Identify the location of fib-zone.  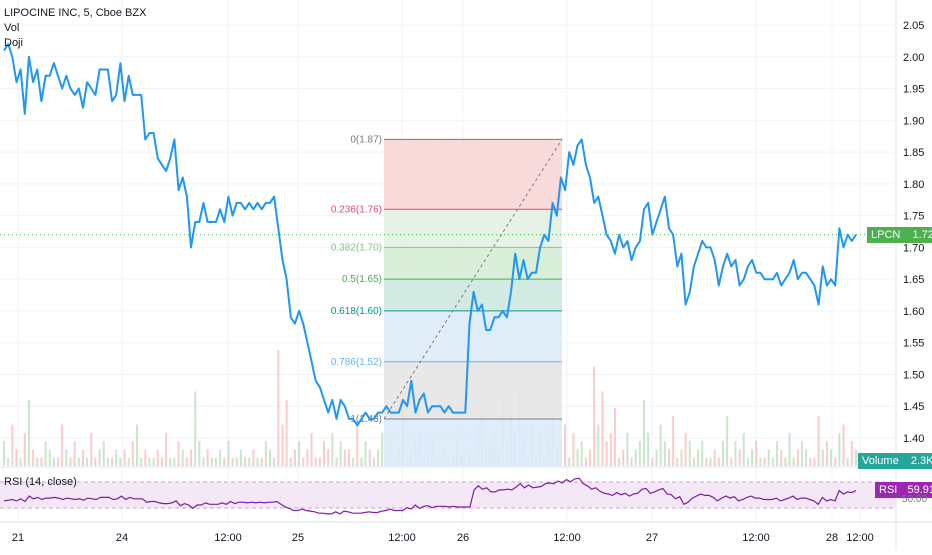
(473, 174).